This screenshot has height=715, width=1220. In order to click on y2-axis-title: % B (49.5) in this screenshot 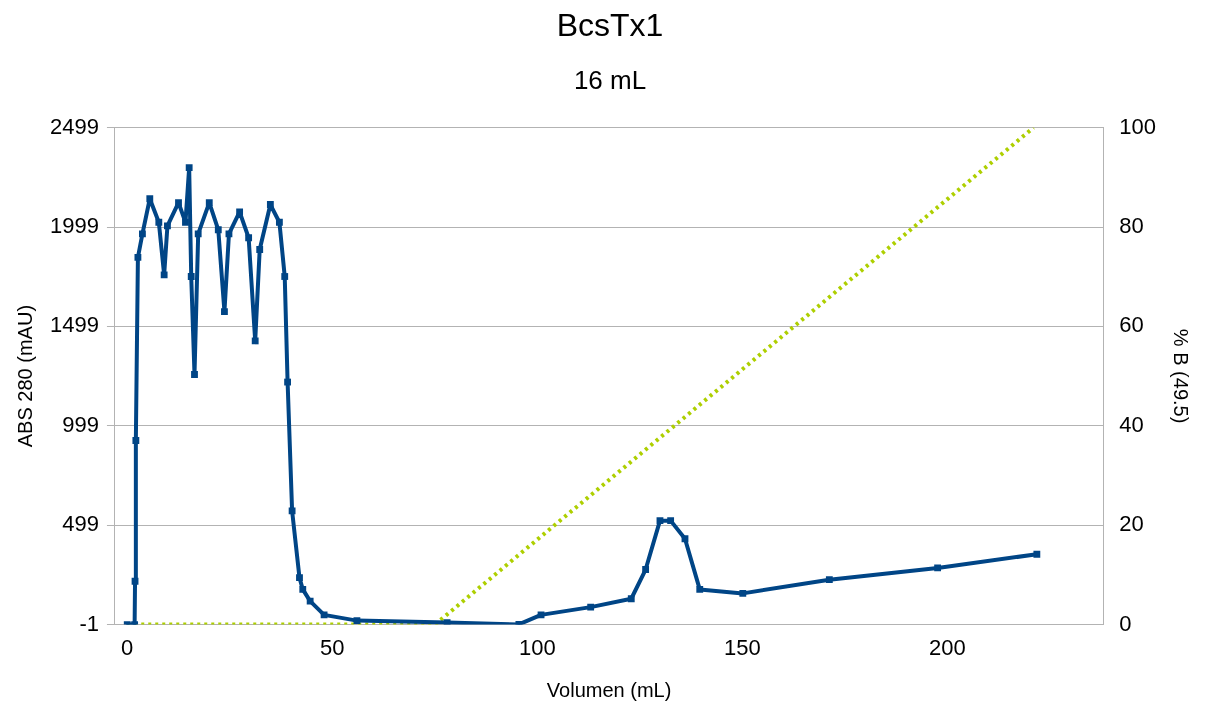, I will do `click(1181, 376)`.